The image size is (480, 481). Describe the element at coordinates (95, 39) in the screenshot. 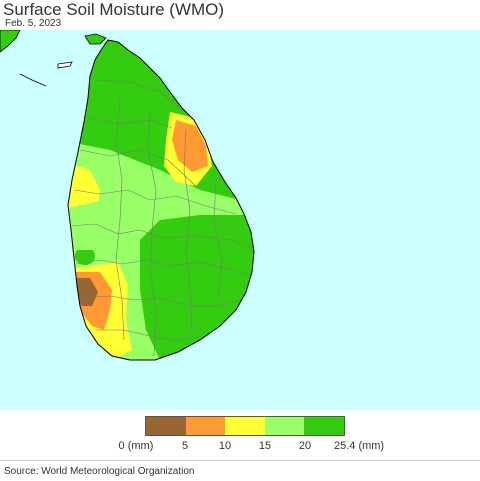

I see `jaffna-islands` at that location.